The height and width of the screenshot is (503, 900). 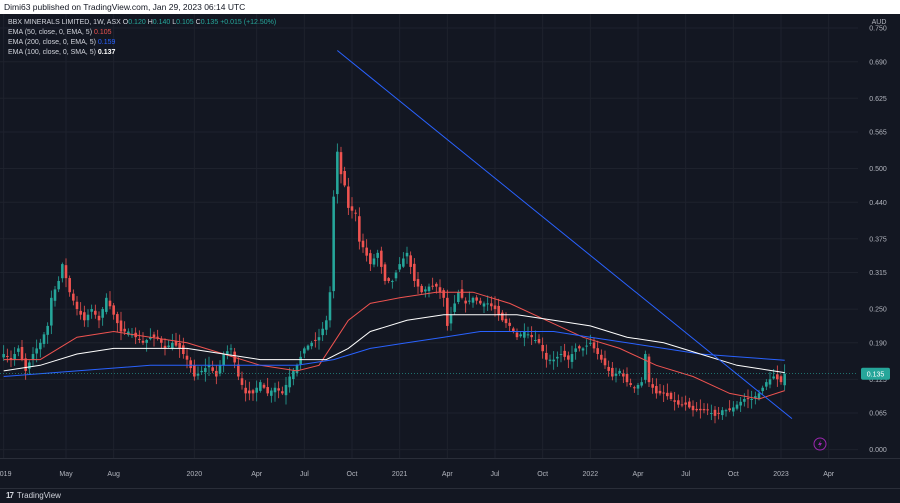 What do you see at coordinates (878, 414) in the screenshot?
I see `y-tick-label: 0.065` at bounding box center [878, 414].